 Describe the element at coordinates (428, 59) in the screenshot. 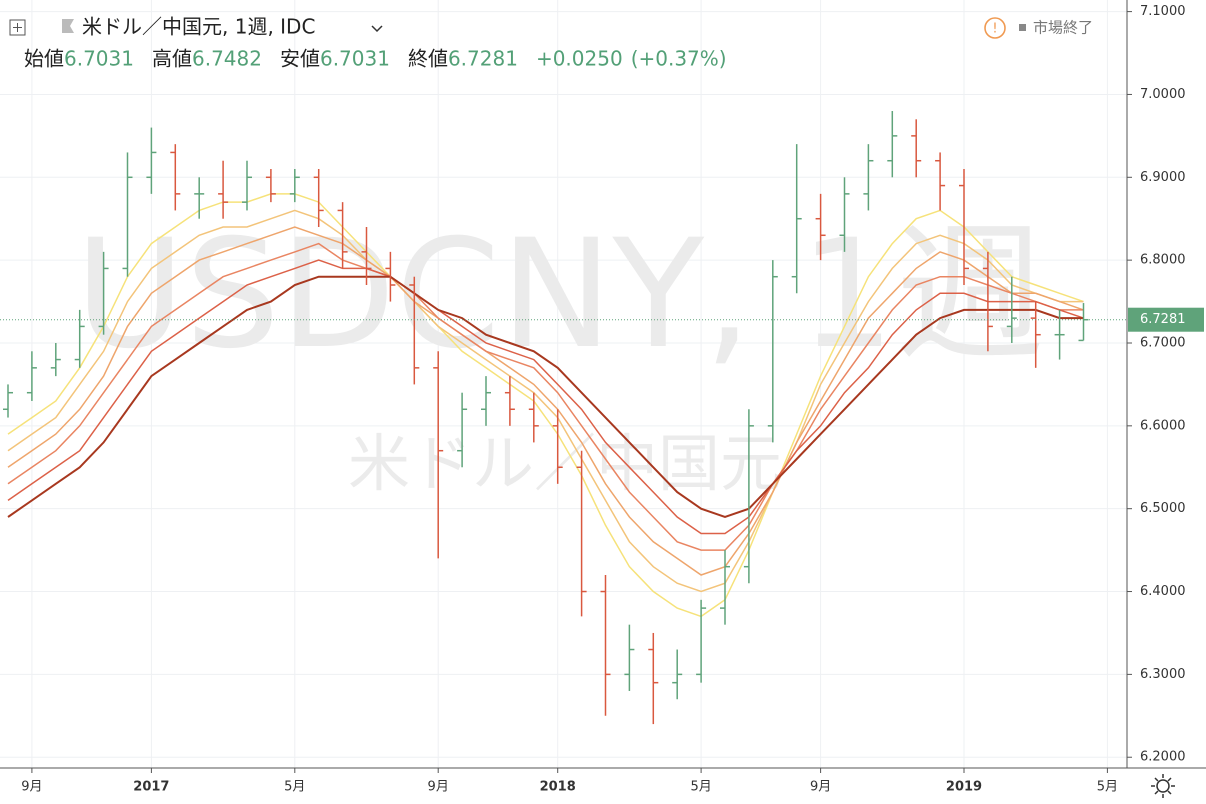

I see `field-label: 終値` at that location.